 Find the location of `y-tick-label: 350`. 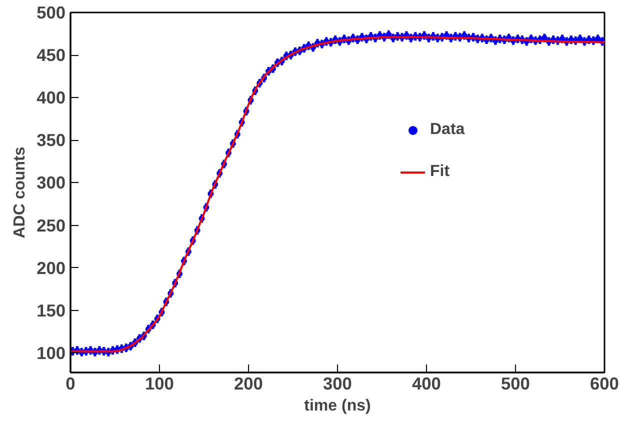

y-tick-label: 350 is located at coordinates (51, 140).